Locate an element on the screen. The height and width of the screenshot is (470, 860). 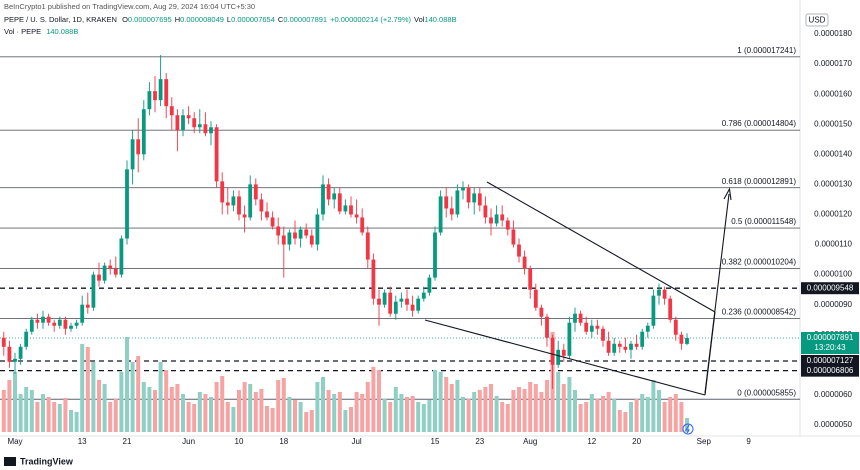
level-tag-label: 0.000009548 is located at coordinates (830, 287).